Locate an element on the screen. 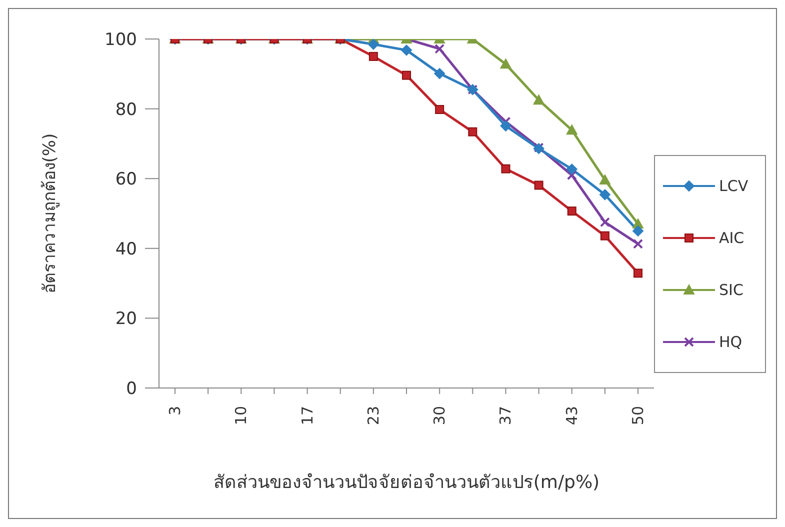  y-axis-title: อัตราความถูกต้อง(%) is located at coordinates (50, 213).